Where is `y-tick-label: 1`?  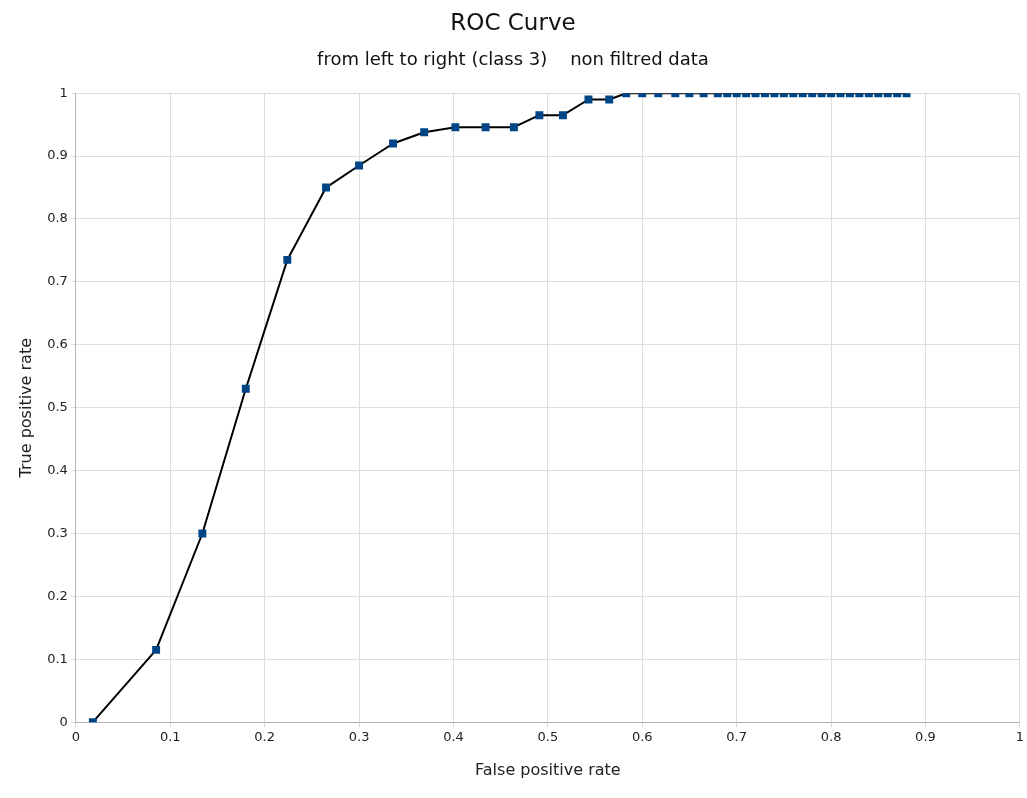 y-tick-label: 1 is located at coordinates (63, 92).